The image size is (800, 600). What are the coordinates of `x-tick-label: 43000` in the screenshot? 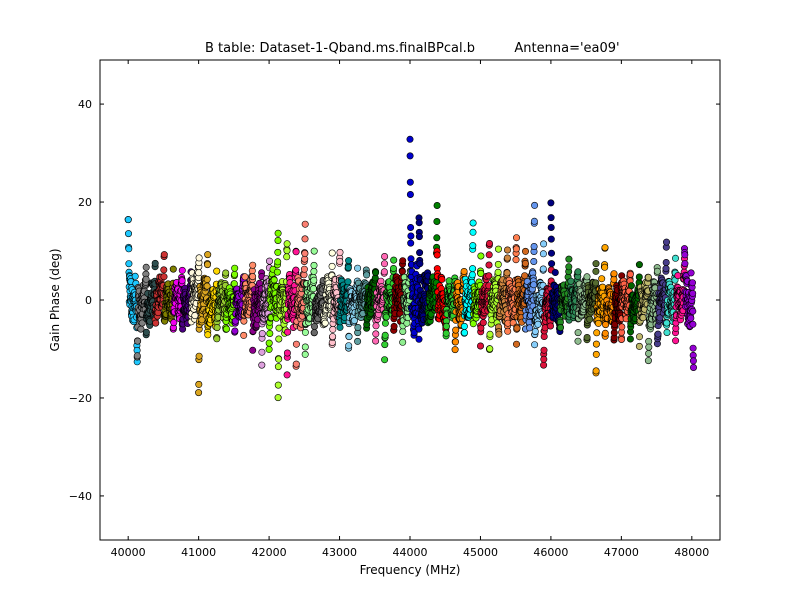 It's located at (339, 552).